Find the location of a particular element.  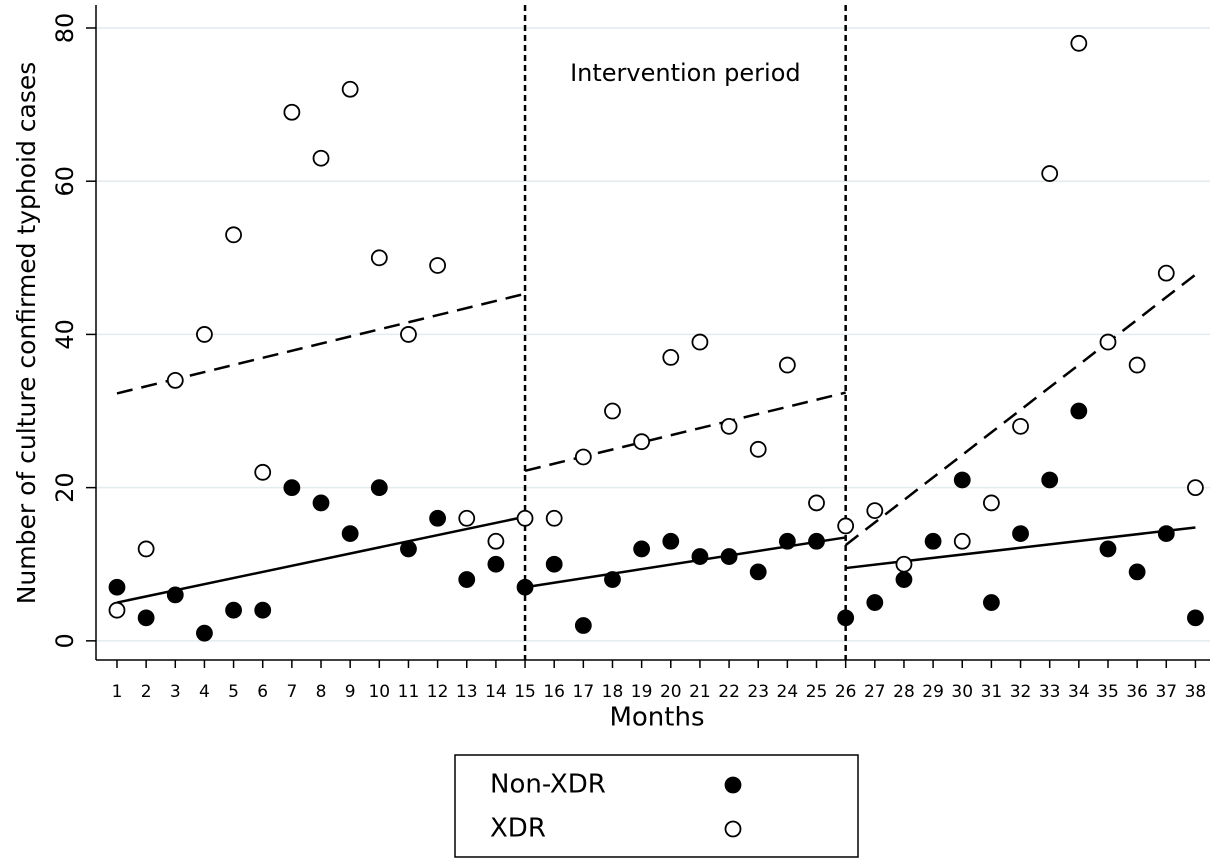

x-tick-label: 27 is located at coordinates (875, 692).